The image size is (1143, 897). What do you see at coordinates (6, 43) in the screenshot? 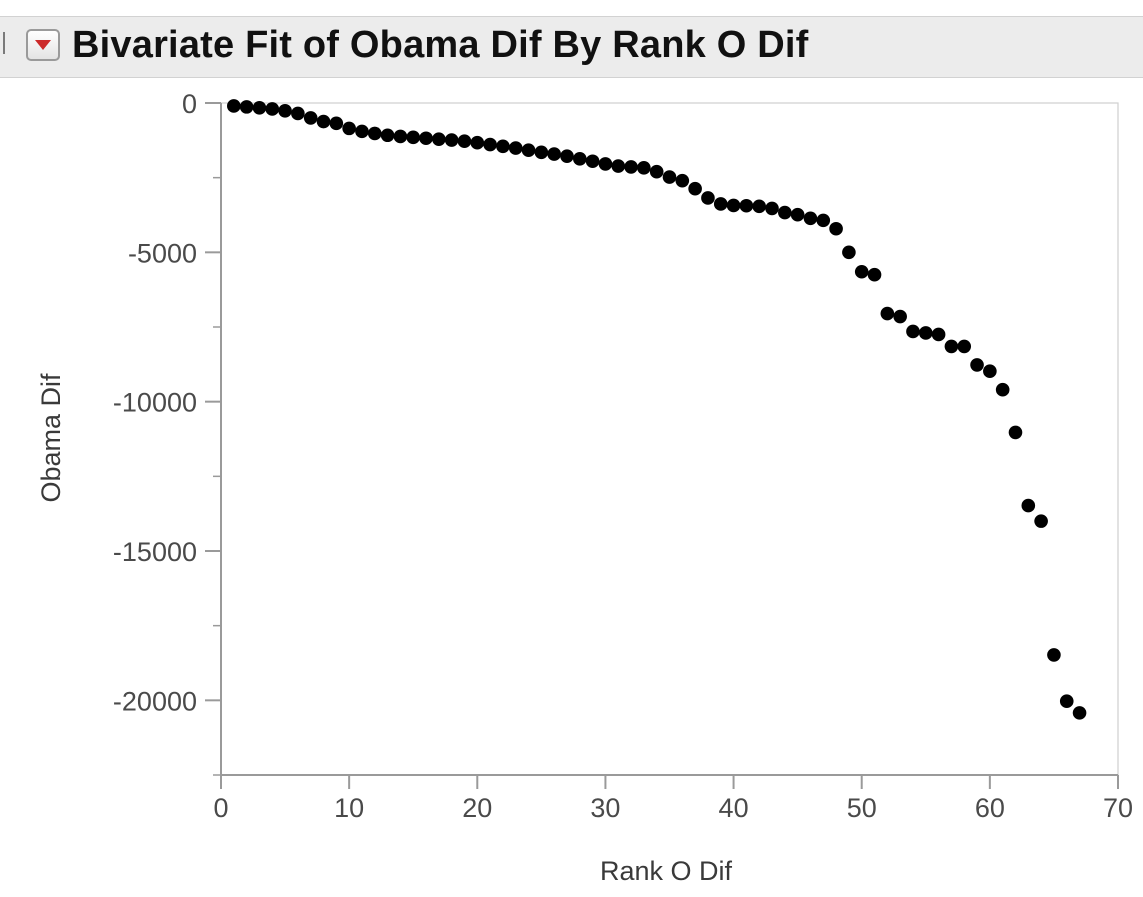
I see `outline-bracket` at bounding box center [6, 43].